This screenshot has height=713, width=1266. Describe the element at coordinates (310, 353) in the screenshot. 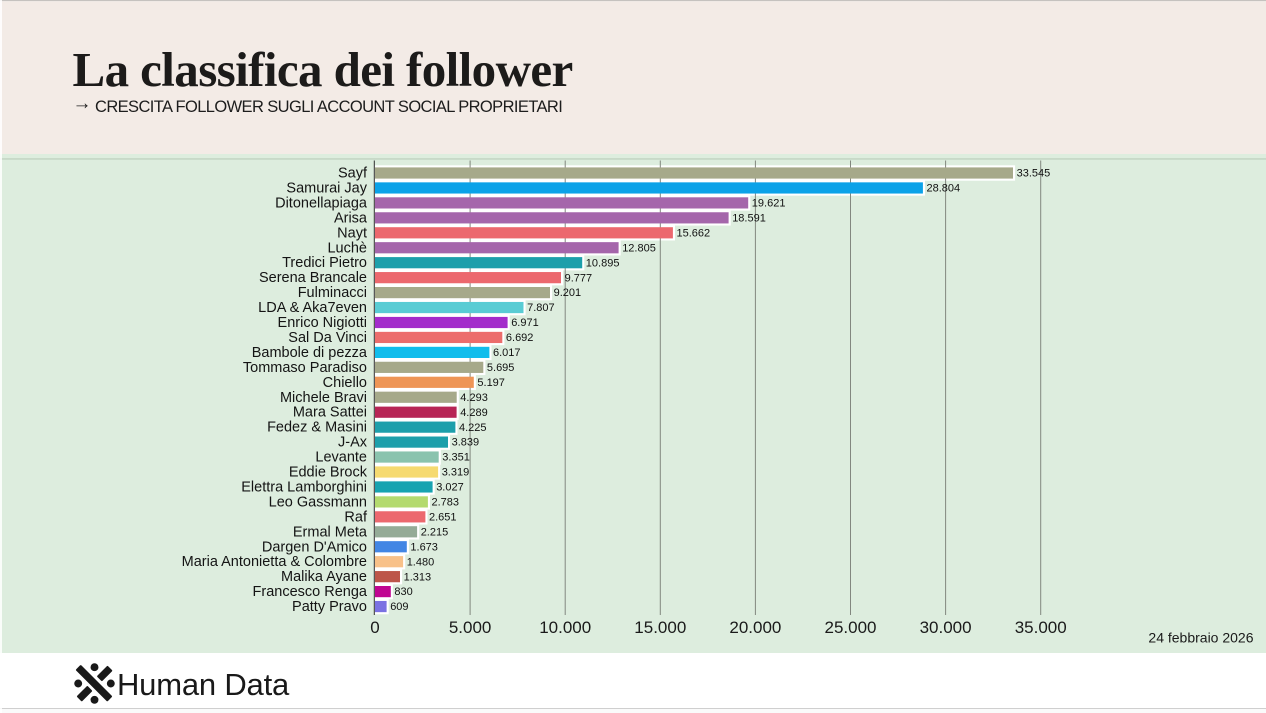

I see `svg-text: Bambole di pezza` at that location.